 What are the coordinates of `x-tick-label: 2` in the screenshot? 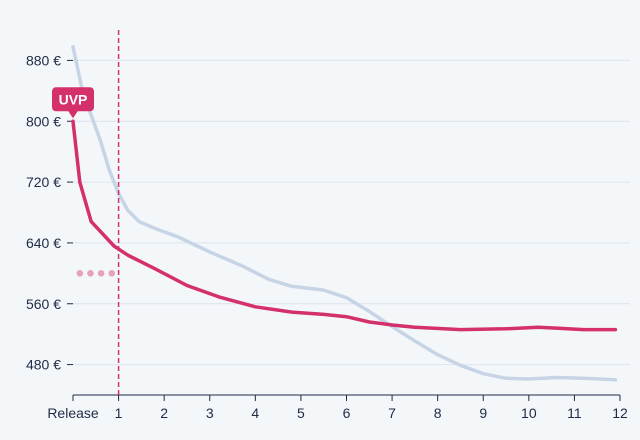 It's located at (164, 413).